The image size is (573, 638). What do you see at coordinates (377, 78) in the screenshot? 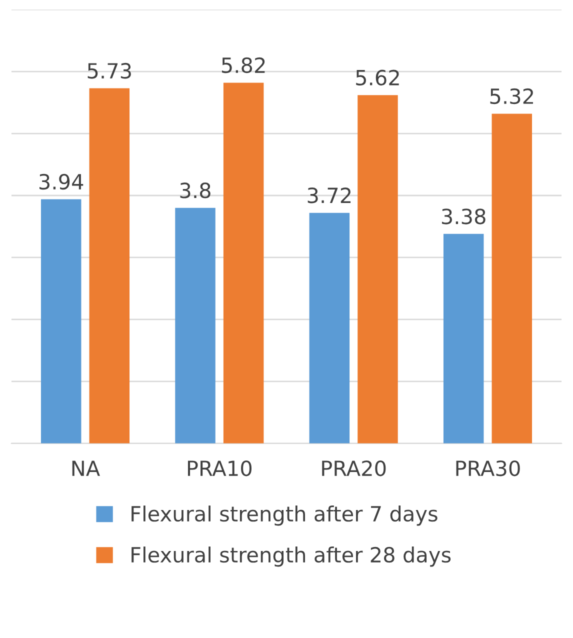
I see `data-label: 5.62` at bounding box center [377, 78].